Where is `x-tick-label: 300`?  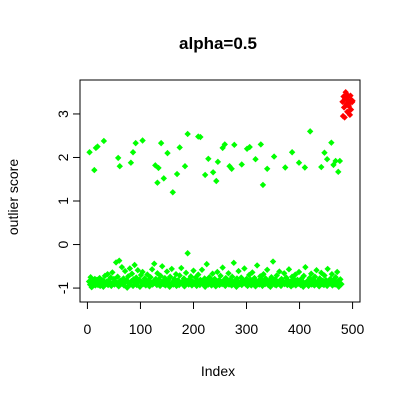 x-tick-label: 300 is located at coordinates (247, 329).